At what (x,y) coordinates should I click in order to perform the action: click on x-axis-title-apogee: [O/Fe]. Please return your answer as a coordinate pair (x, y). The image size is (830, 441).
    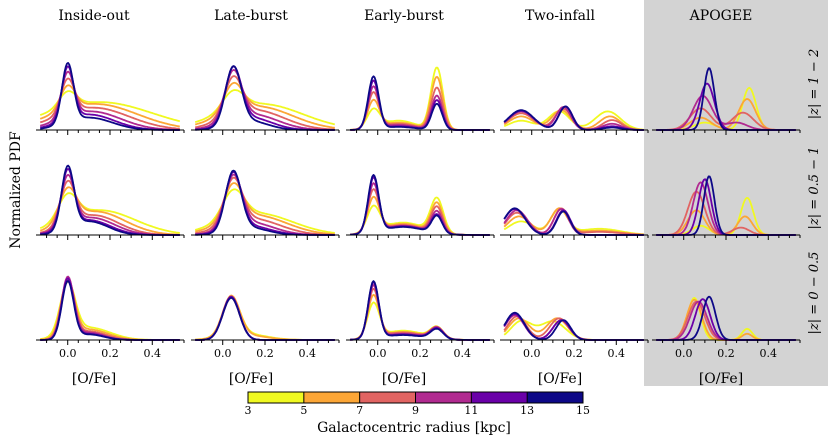
    Looking at the image, I should click on (721, 379).